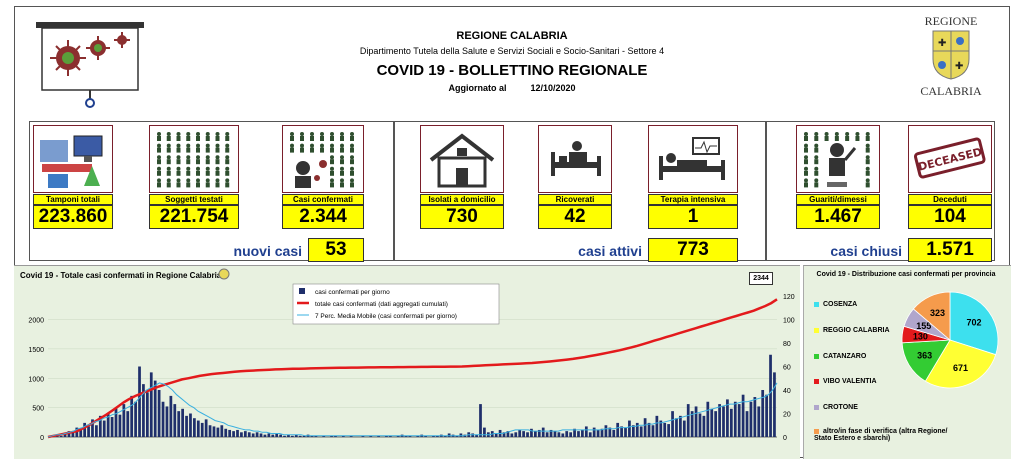 The image size is (1024, 459). What do you see at coordinates (90, 65) in the screenshot?
I see `virus-logo-icon` at bounding box center [90, 65].